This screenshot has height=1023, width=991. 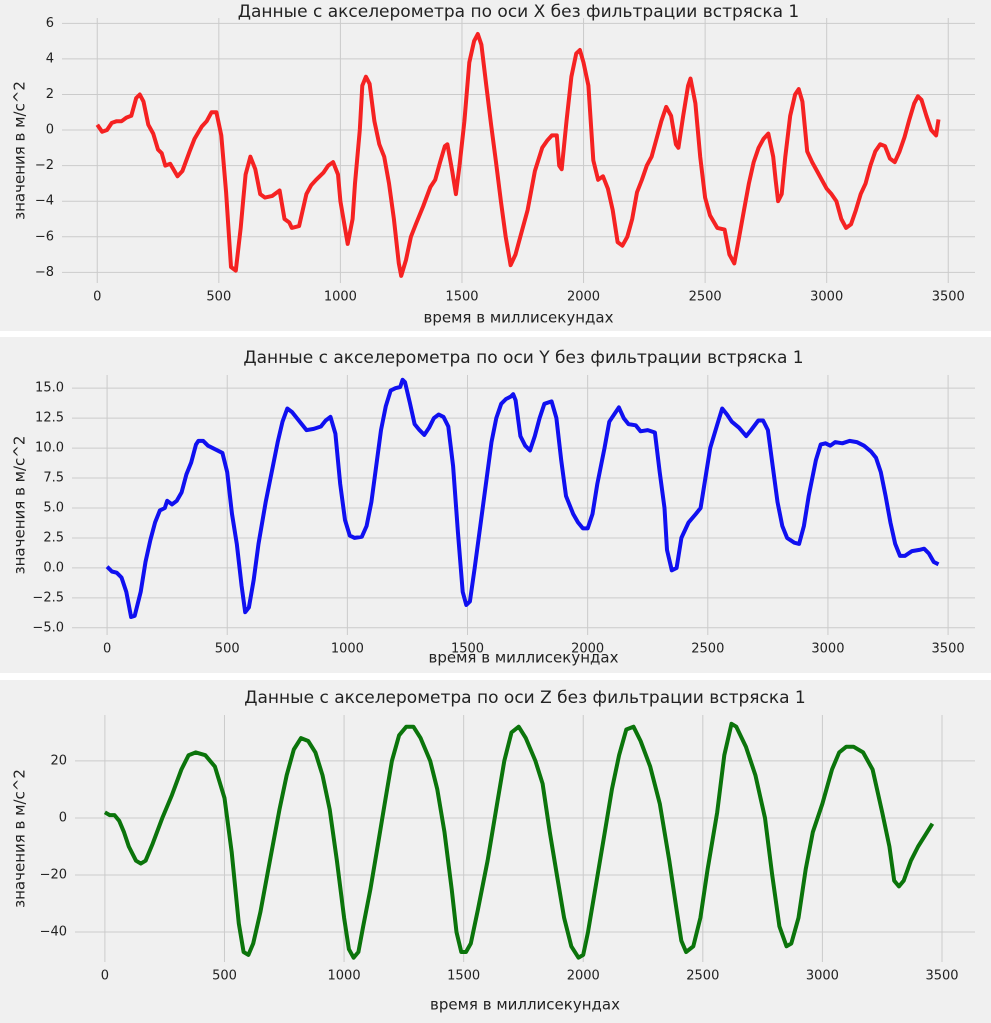 What do you see at coordinates (53, 478) in the screenshot?
I see `y-tick-label: 7.5` at bounding box center [53, 478].